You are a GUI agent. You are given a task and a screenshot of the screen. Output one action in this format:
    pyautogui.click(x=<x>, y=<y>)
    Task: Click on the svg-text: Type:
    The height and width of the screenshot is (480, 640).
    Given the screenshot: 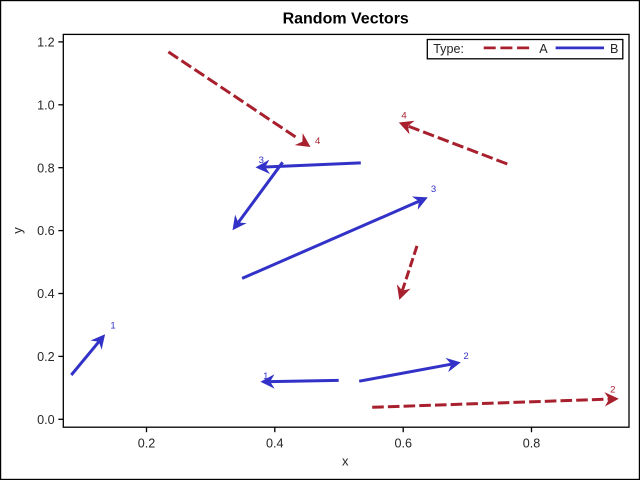 What is the action you would take?
    pyautogui.click(x=448, y=49)
    